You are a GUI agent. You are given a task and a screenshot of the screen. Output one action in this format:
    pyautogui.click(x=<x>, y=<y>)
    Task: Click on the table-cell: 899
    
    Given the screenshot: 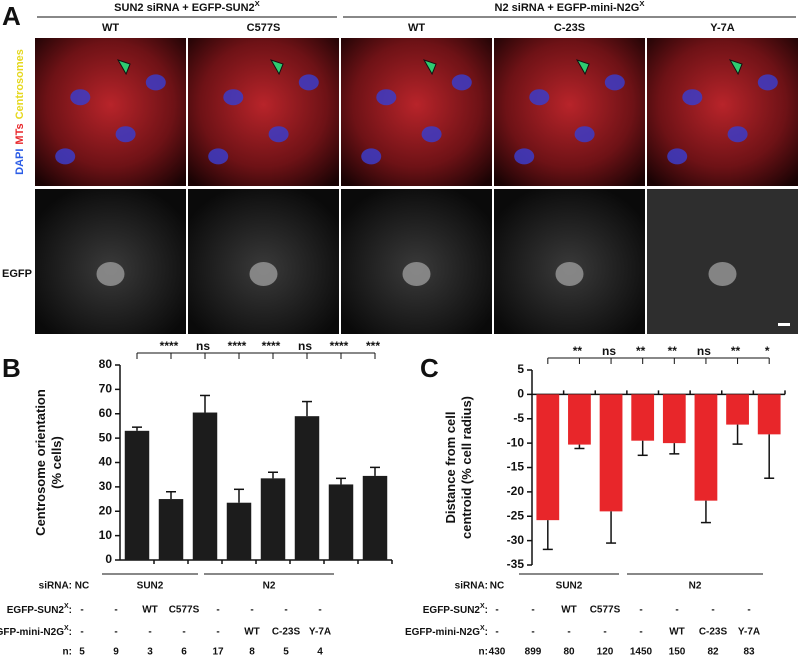 What is the action you would take?
    pyautogui.click(x=533, y=652)
    